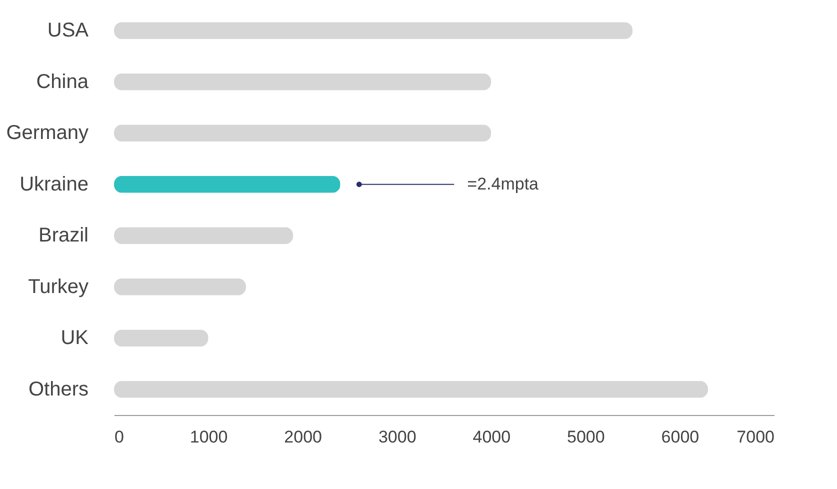  I want to click on annotation: =2.4mpta, so click(503, 184).